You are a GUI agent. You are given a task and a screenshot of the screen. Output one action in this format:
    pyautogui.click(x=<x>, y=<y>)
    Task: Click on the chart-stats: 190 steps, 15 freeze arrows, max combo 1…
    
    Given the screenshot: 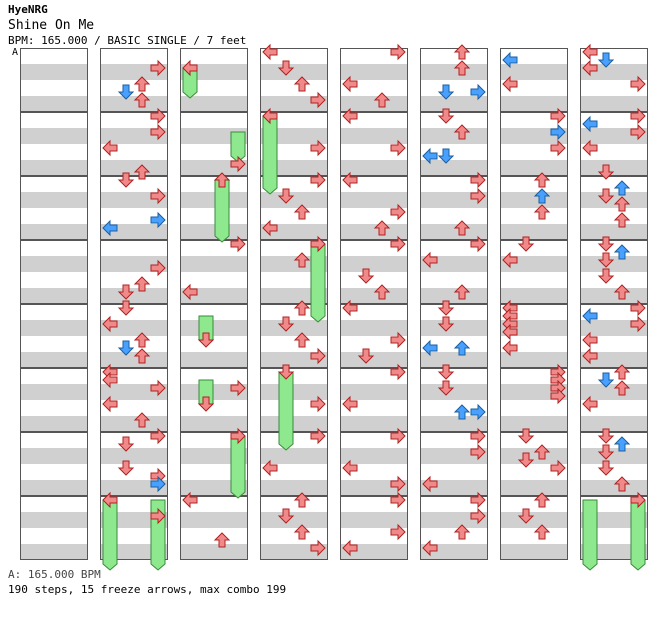 What is the action you would take?
    pyautogui.click(x=147, y=589)
    